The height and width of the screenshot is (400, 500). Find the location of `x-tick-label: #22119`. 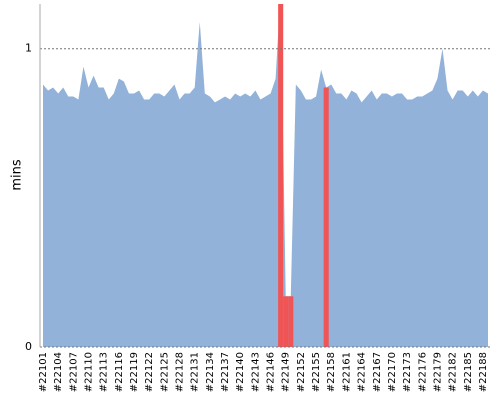

x-tick-label: #22119 is located at coordinates (134, 372).